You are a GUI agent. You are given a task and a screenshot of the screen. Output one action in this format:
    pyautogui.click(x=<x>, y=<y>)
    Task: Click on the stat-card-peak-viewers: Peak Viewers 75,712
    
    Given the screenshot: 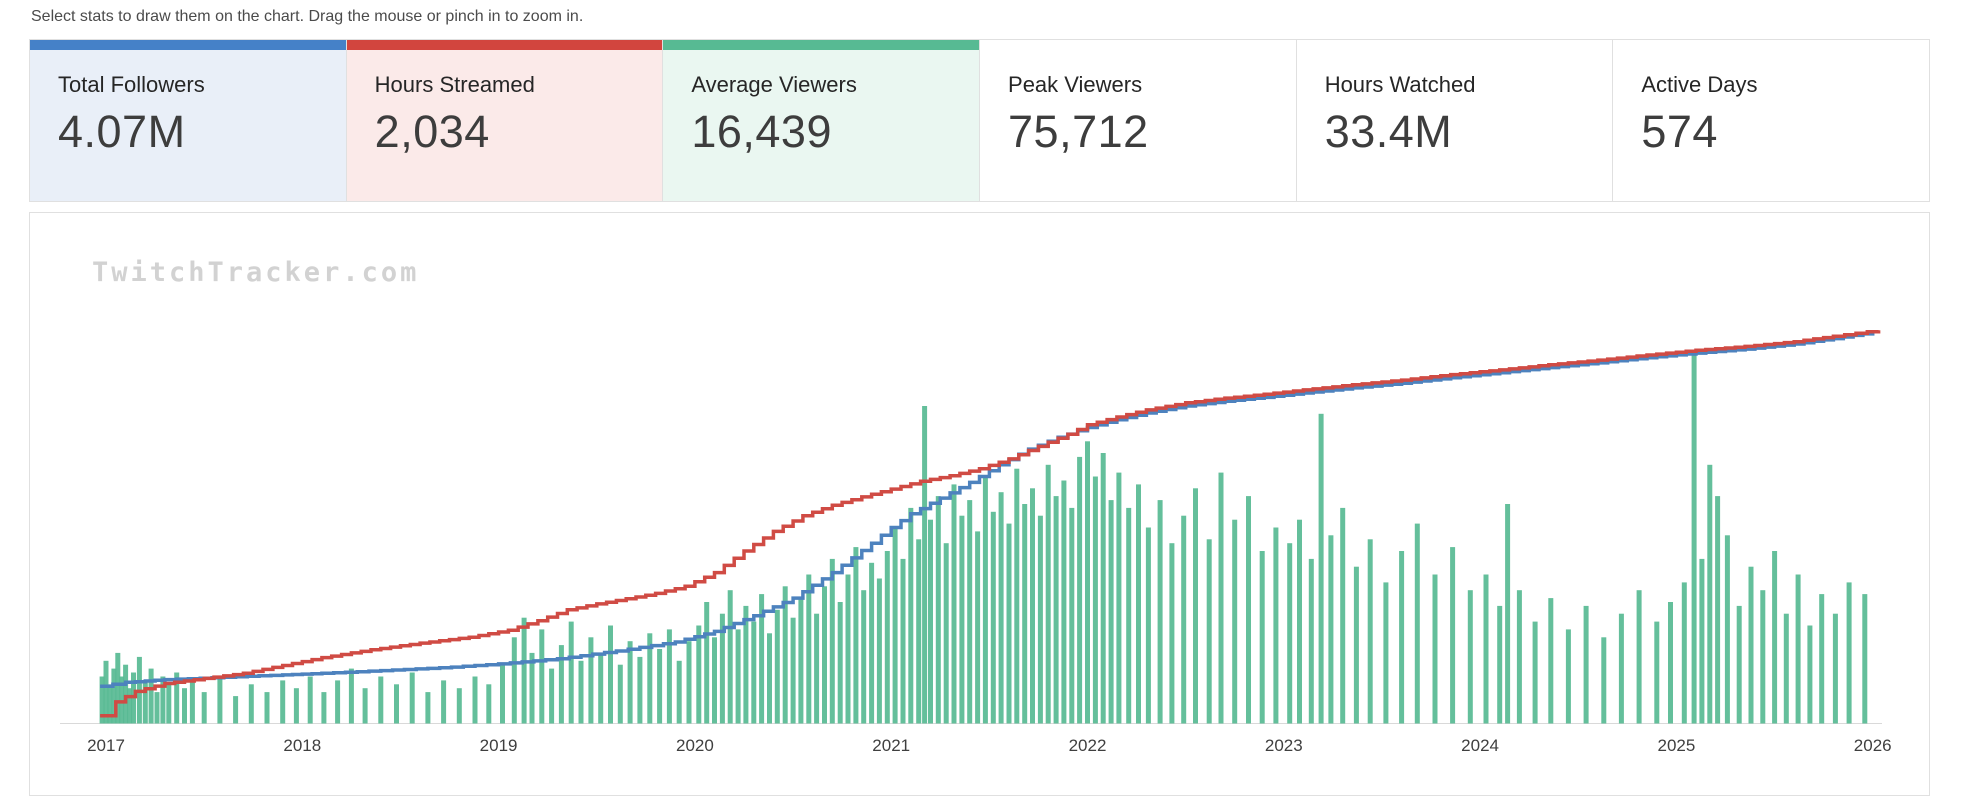 What is the action you would take?
    pyautogui.click(x=1138, y=120)
    